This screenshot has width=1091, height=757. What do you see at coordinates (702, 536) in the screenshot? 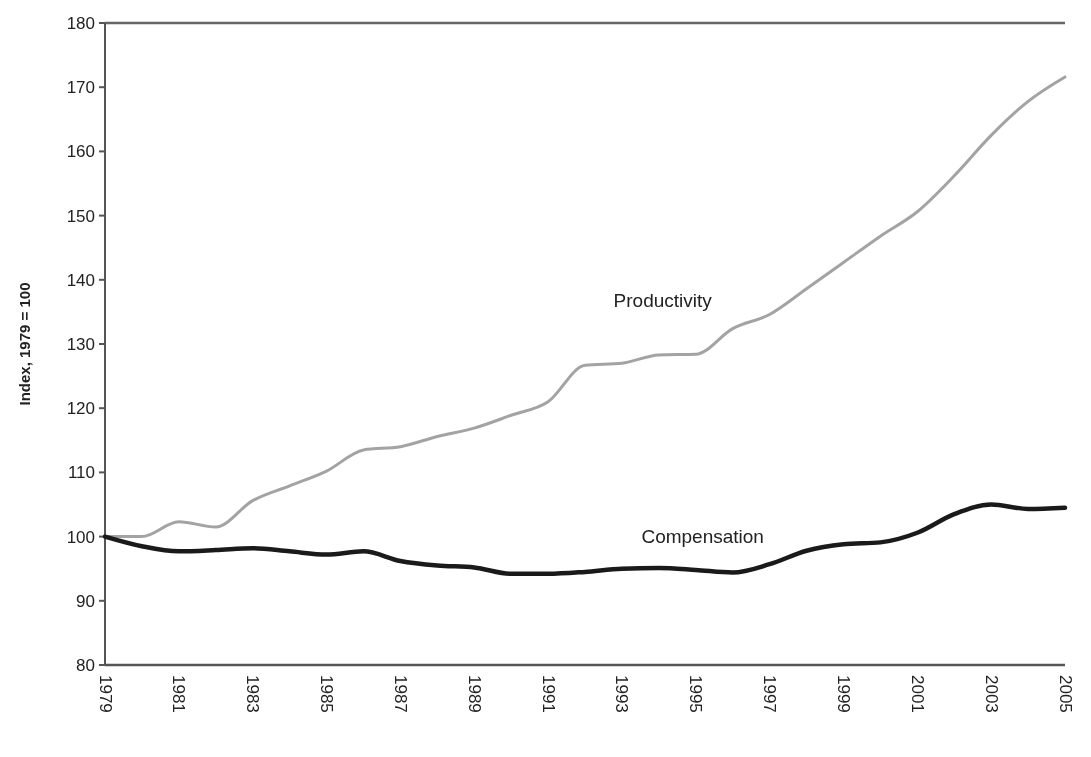
I see `series-label: Compensation` at bounding box center [702, 536].